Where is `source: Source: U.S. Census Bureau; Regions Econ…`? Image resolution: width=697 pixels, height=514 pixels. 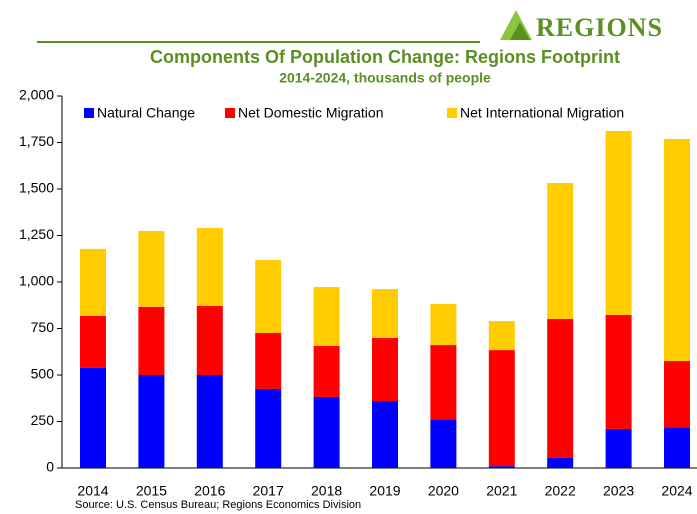
source: Source: U.S. Census Bureau; Regions Econ… is located at coordinates (218, 505).